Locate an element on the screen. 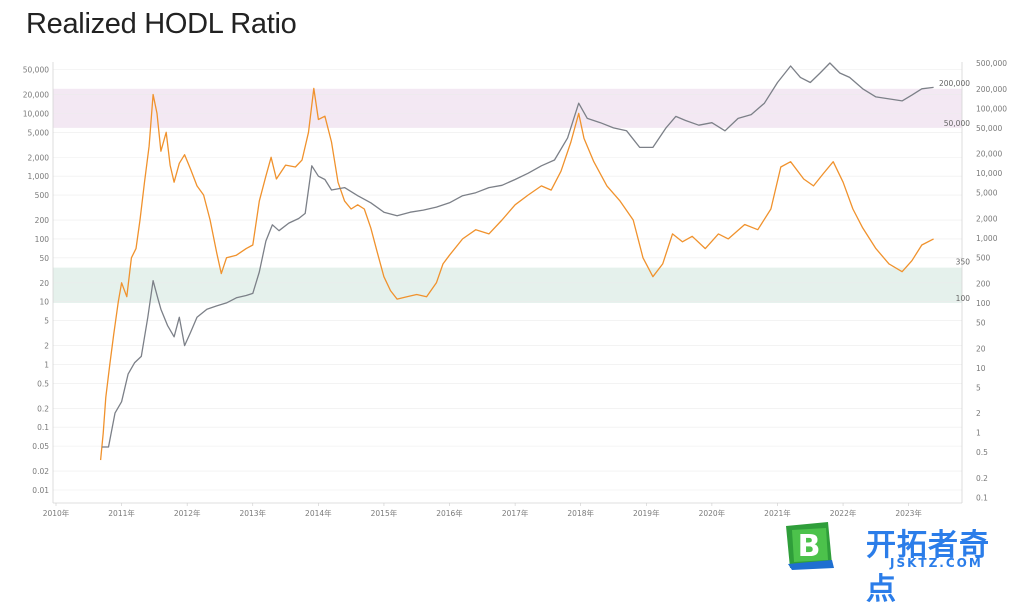  left-axis-tick: 0.5 is located at coordinates (43, 383).